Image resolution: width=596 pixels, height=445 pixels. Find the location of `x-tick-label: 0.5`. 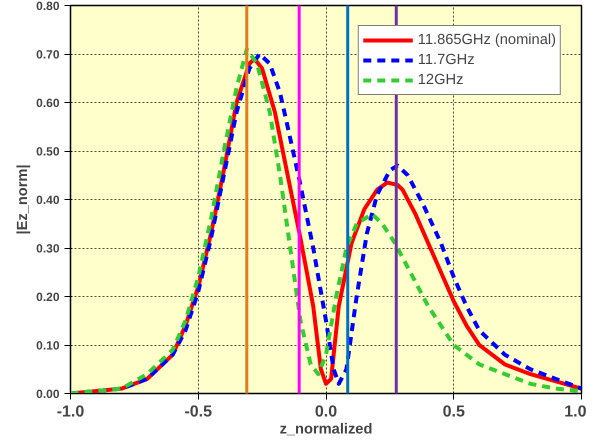

x-tick-label: 0.5 is located at coordinates (453, 412).